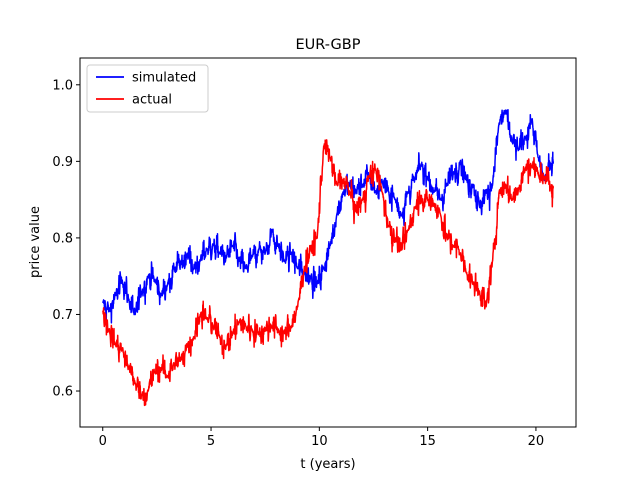 The width and height of the screenshot is (640, 480). Describe the element at coordinates (103, 441) in the screenshot. I see `x-tick-label: 0` at that location.